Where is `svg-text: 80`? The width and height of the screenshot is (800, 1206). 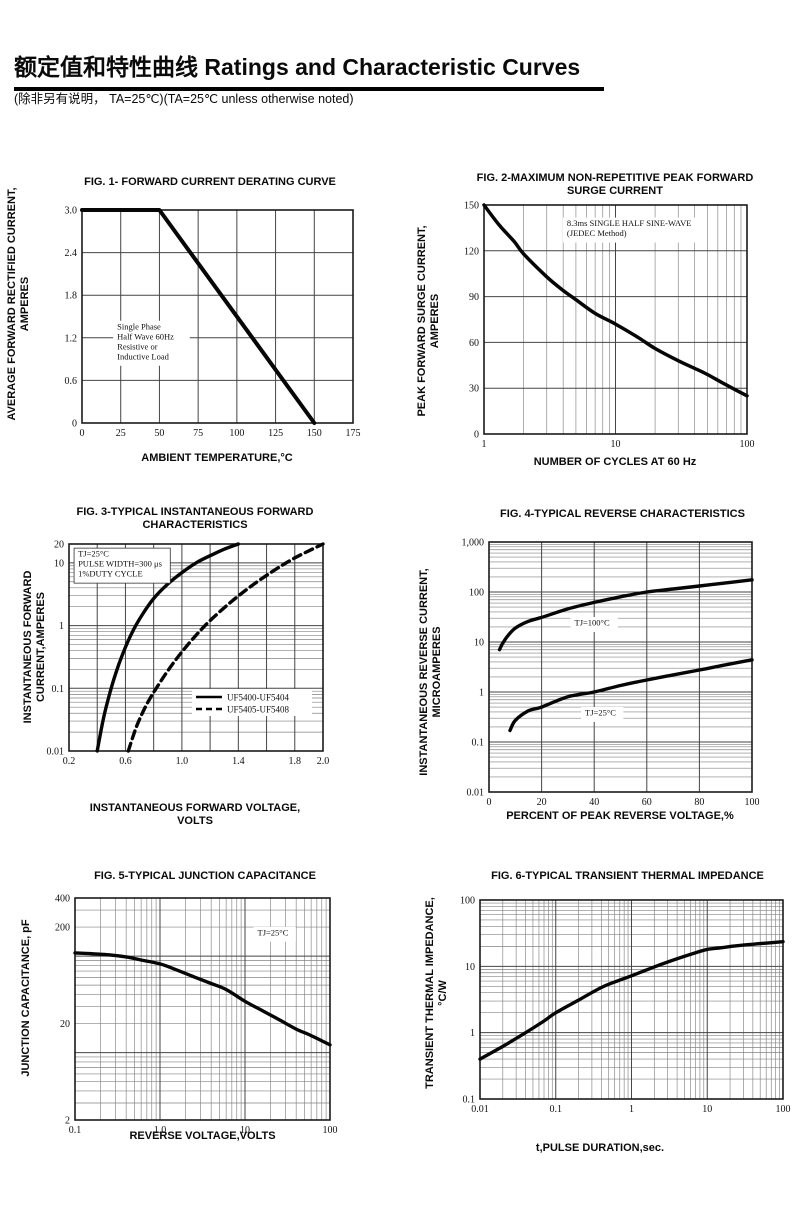 svg-text: 80 is located at coordinates (699, 802).